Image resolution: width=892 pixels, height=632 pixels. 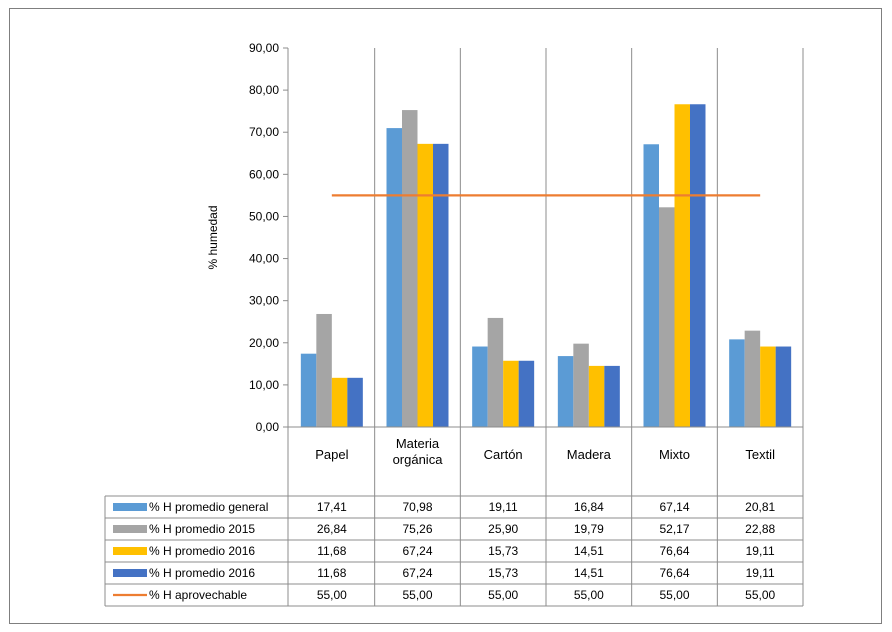 What do you see at coordinates (760, 507) in the screenshot?
I see `data-table-cell: 20,81` at bounding box center [760, 507].